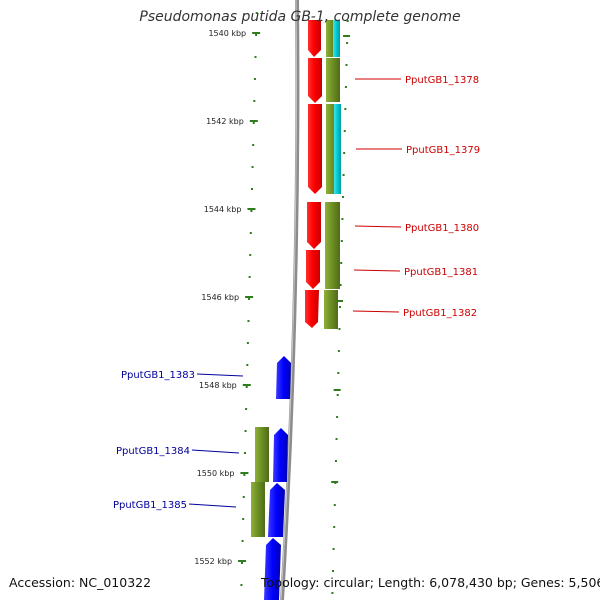 The image size is (600, 600). I want to click on gene-label: PputGB1_1382, so click(440, 313).